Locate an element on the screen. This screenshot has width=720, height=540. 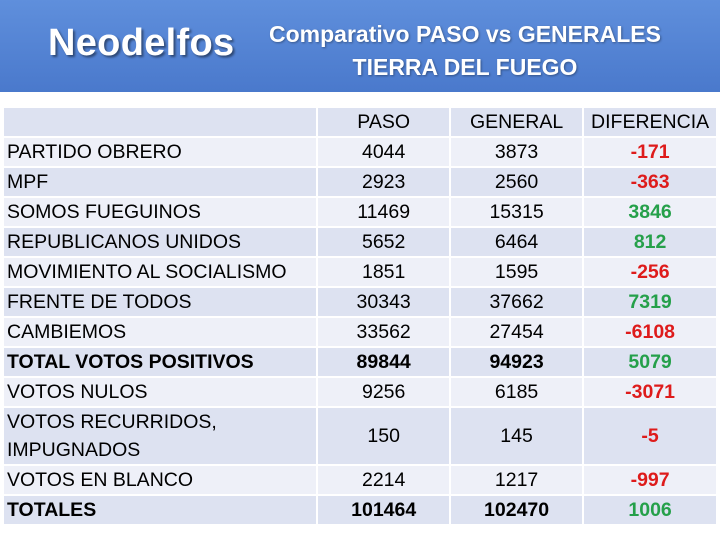
title-line-2: TIERRA DEL FUEGO is located at coordinates (465, 67).